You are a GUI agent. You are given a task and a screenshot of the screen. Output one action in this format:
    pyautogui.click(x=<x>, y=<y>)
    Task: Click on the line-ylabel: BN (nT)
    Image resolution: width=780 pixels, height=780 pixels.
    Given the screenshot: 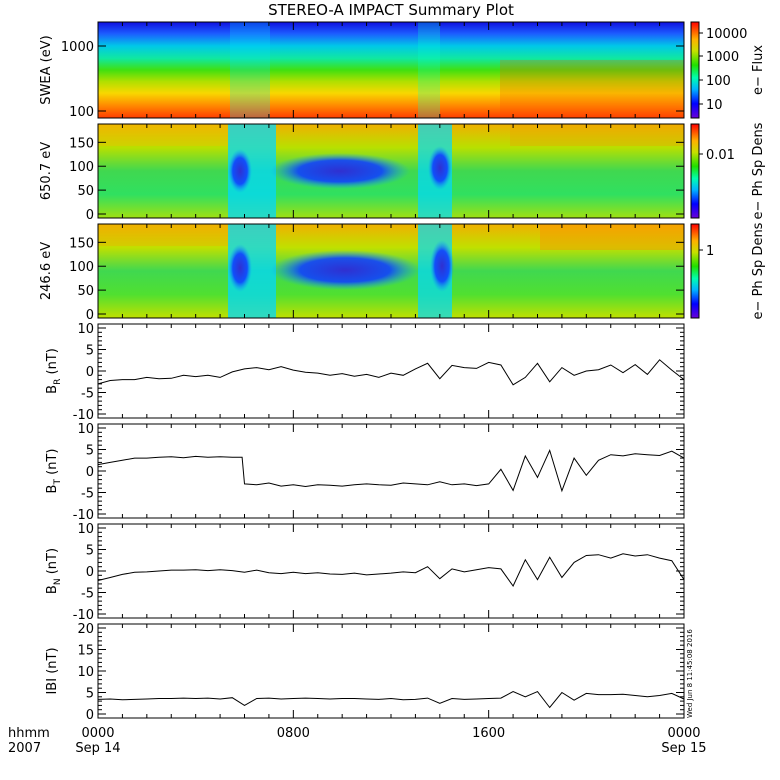 What is the action you would take?
    pyautogui.click(x=54, y=571)
    